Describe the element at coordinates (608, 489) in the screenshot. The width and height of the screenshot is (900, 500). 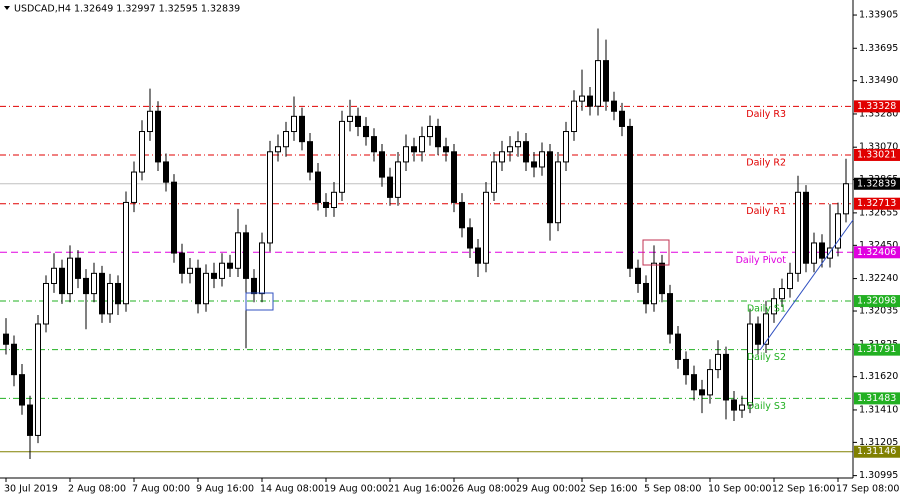
I see `x-tick-label: 2 Sep 16:00` at that location.